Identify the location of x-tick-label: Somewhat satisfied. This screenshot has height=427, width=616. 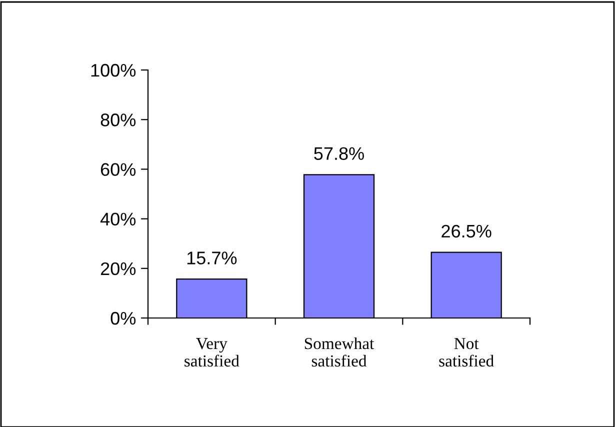
(339, 352).